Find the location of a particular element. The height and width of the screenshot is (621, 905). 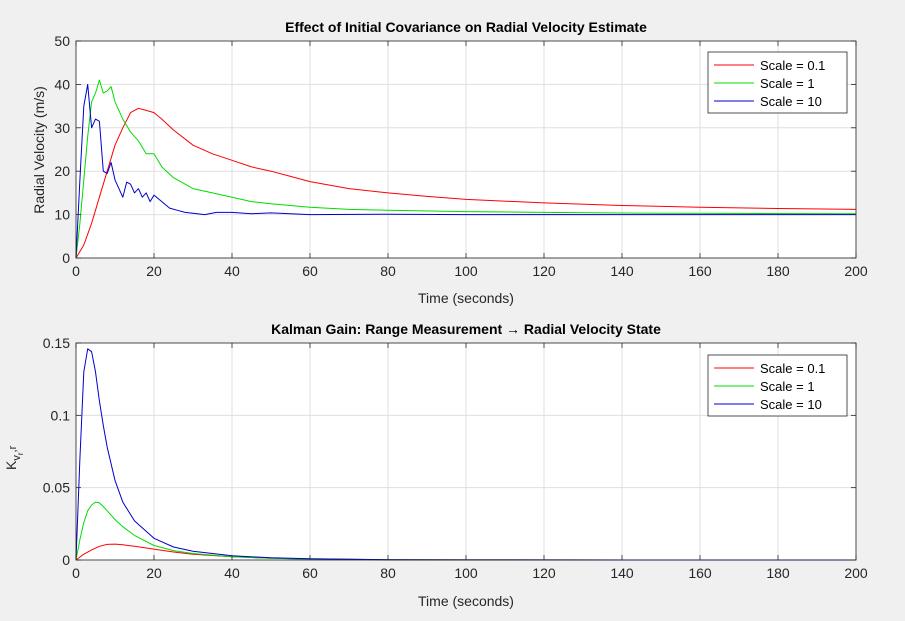

y-tick-label: 0.05 is located at coordinates (56, 488).